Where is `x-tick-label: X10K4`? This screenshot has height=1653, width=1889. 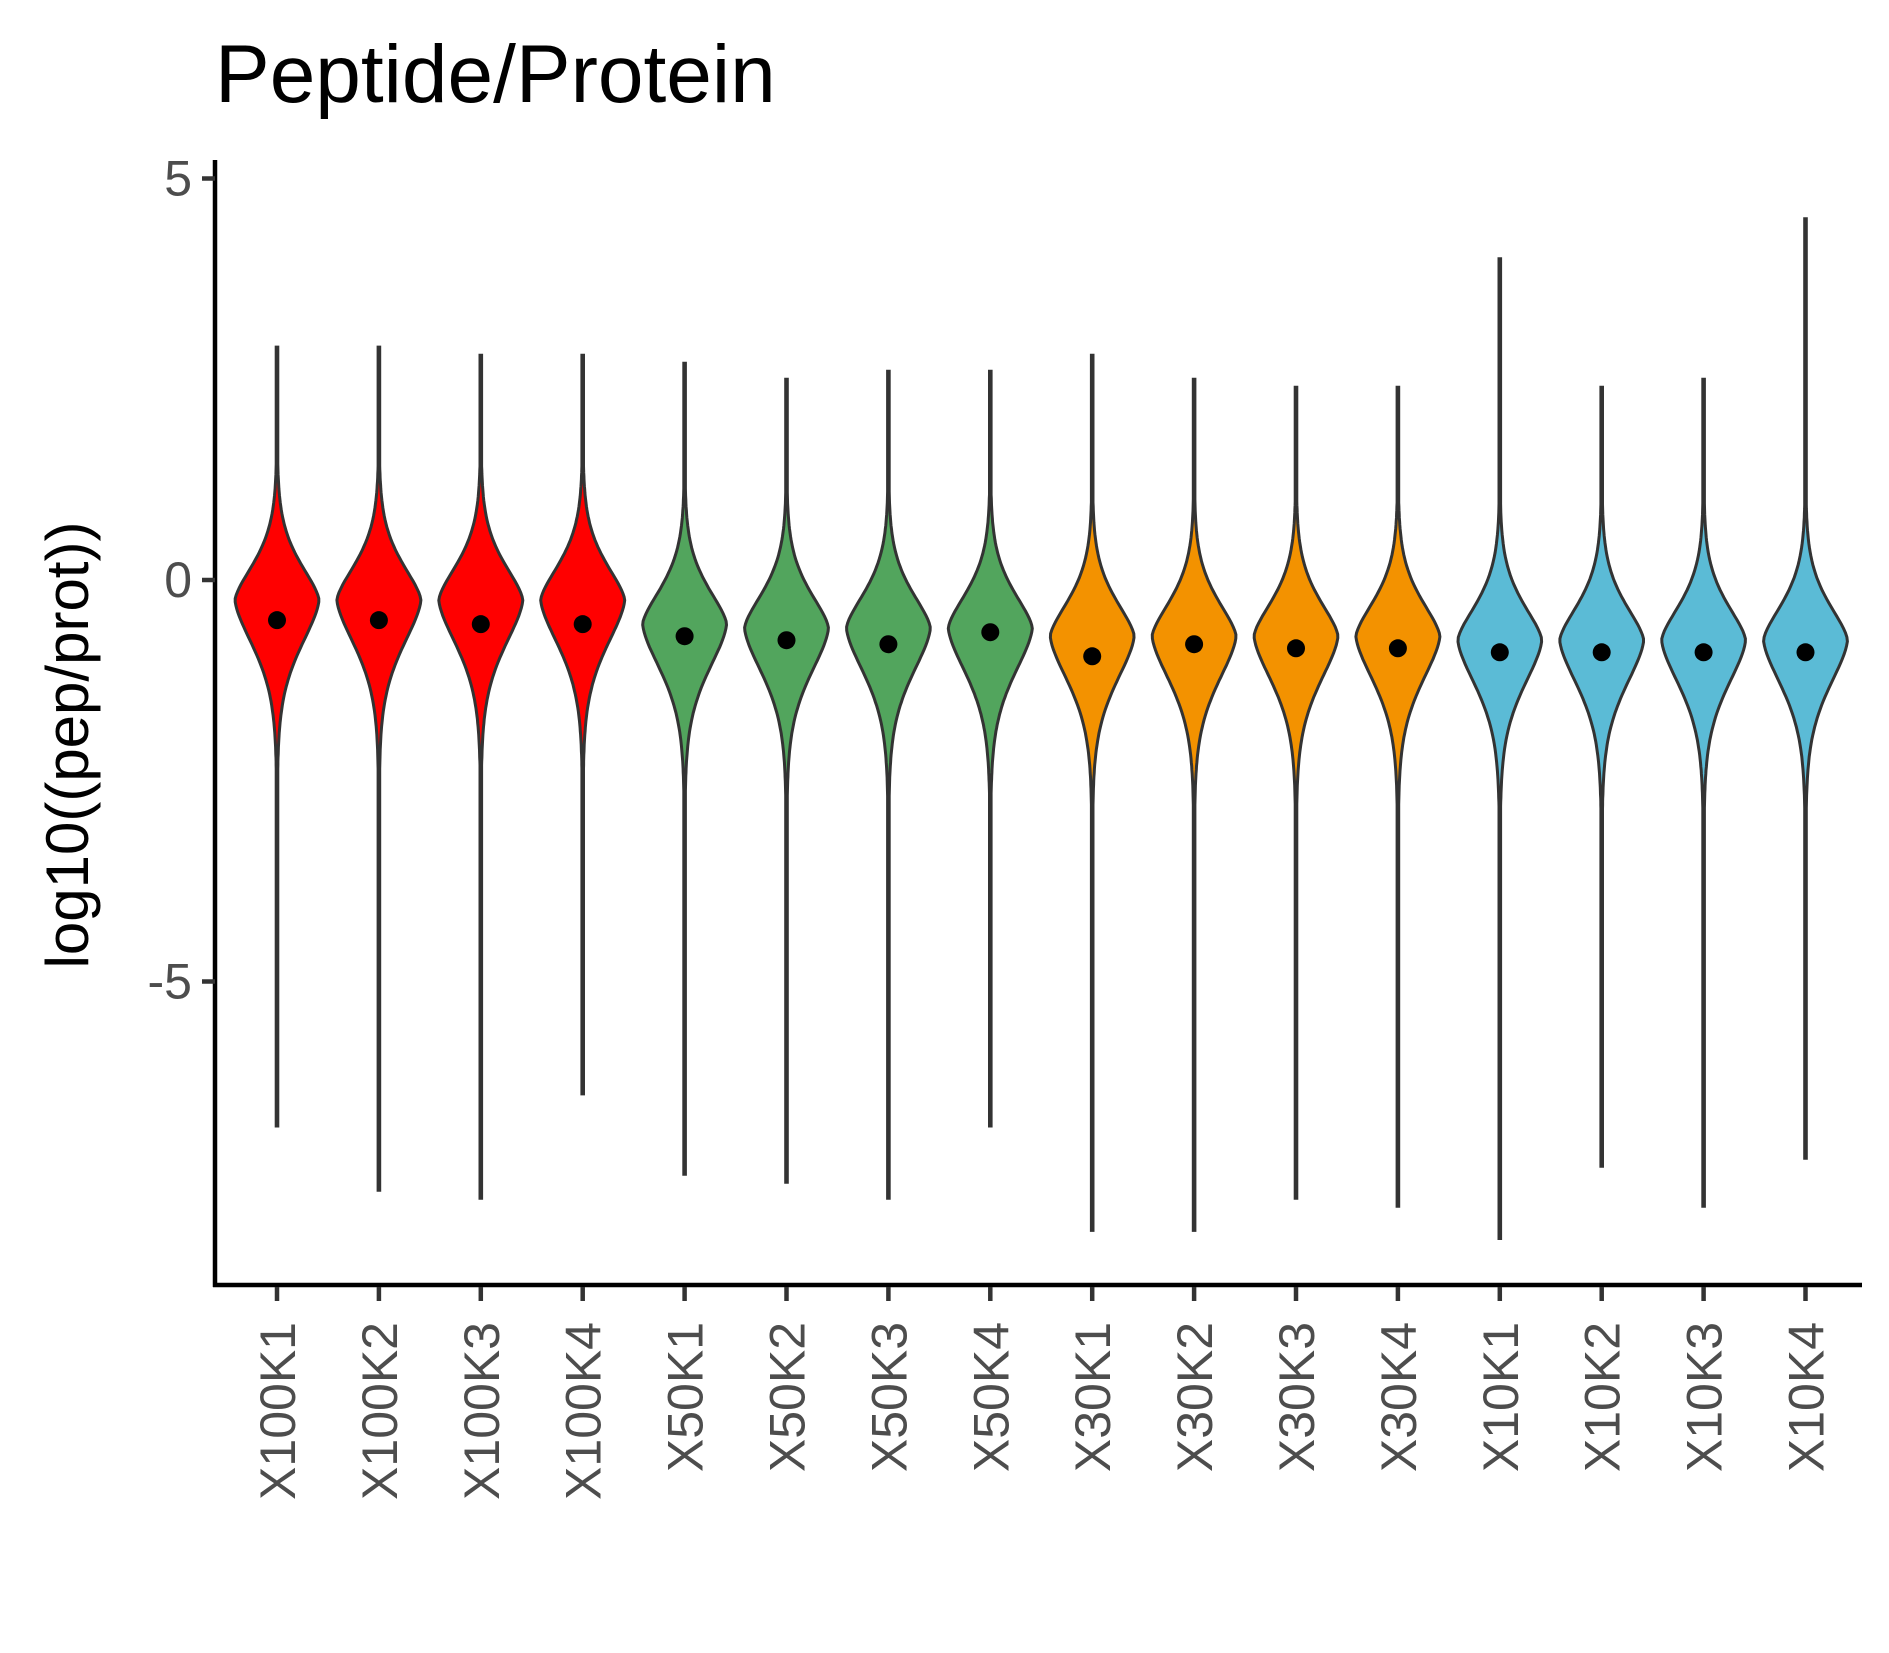 x-tick-label: X10K4 is located at coordinates (1807, 1397).